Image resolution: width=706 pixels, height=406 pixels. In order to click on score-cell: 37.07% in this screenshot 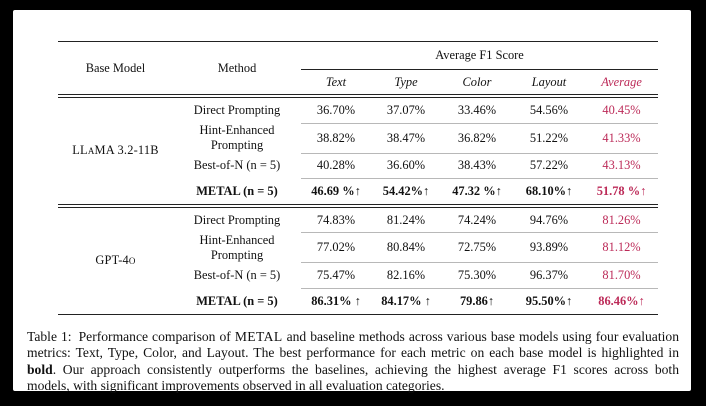, I will do `click(406, 110)`.